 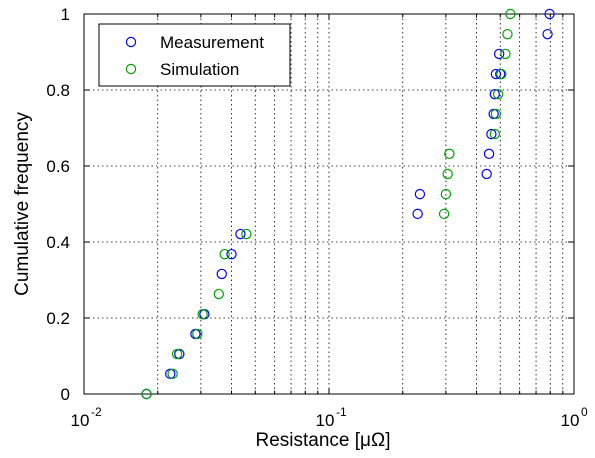 What do you see at coordinates (96, 412) in the screenshot?
I see `x-tick-label-exponent: -2` at bounding box center [96, 412].